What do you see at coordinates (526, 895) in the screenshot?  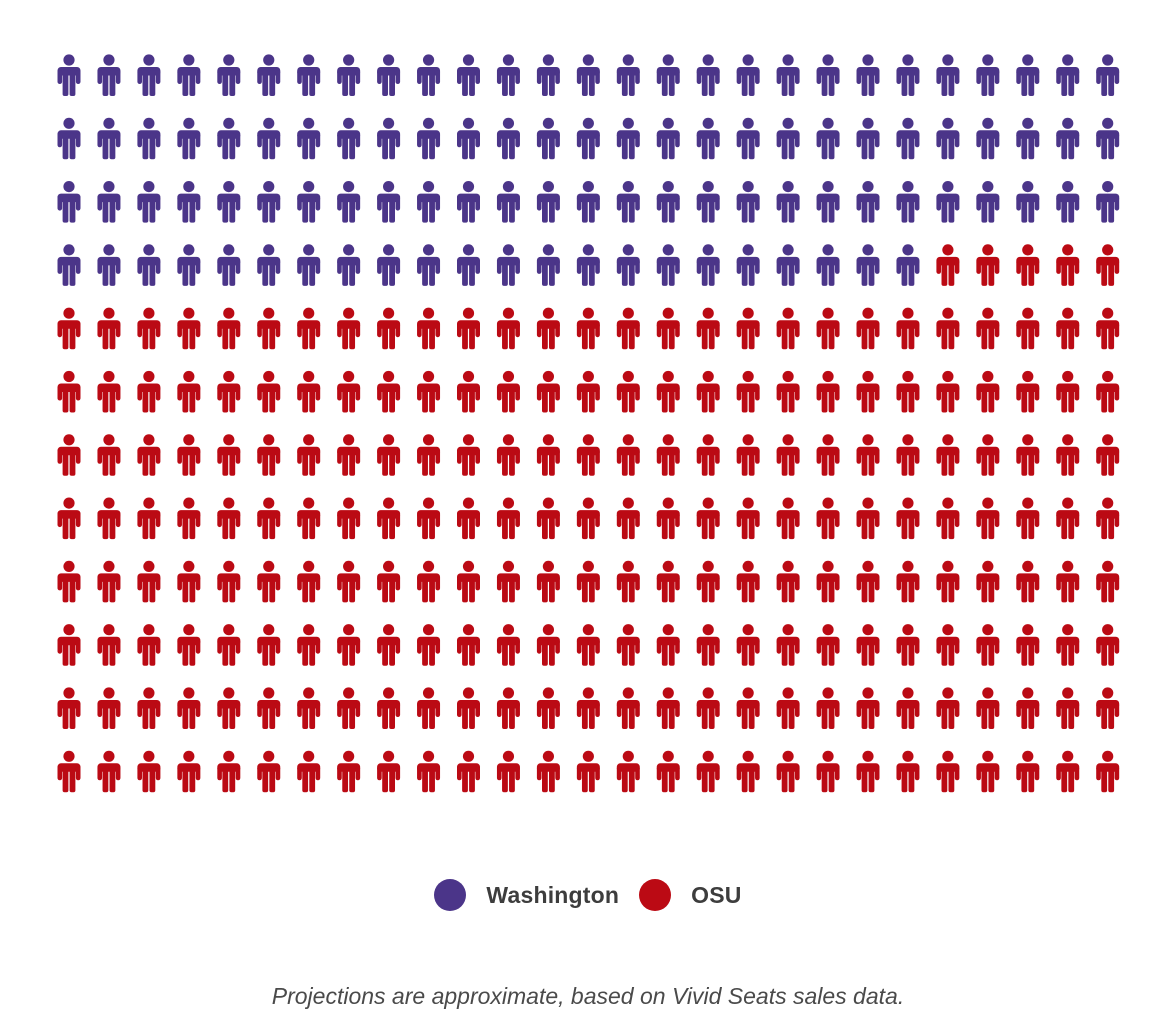 I see `legend-item-washington: Washington` at bounding box center [526, 895].